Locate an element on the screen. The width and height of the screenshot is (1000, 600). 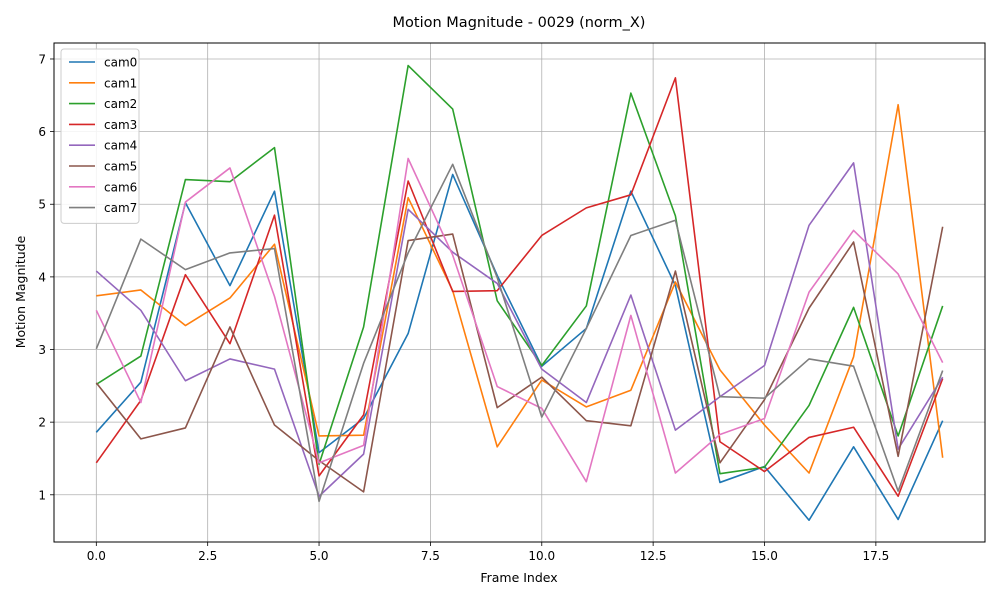
x-tick-label: 17.5 is located at coordinates (876, 556).